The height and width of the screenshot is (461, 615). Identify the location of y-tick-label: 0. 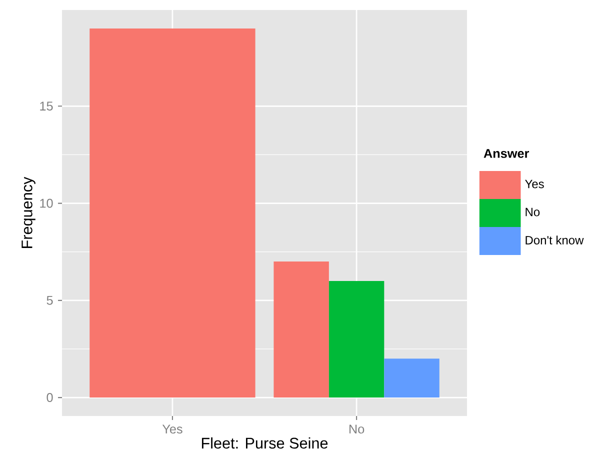
(49, 397).